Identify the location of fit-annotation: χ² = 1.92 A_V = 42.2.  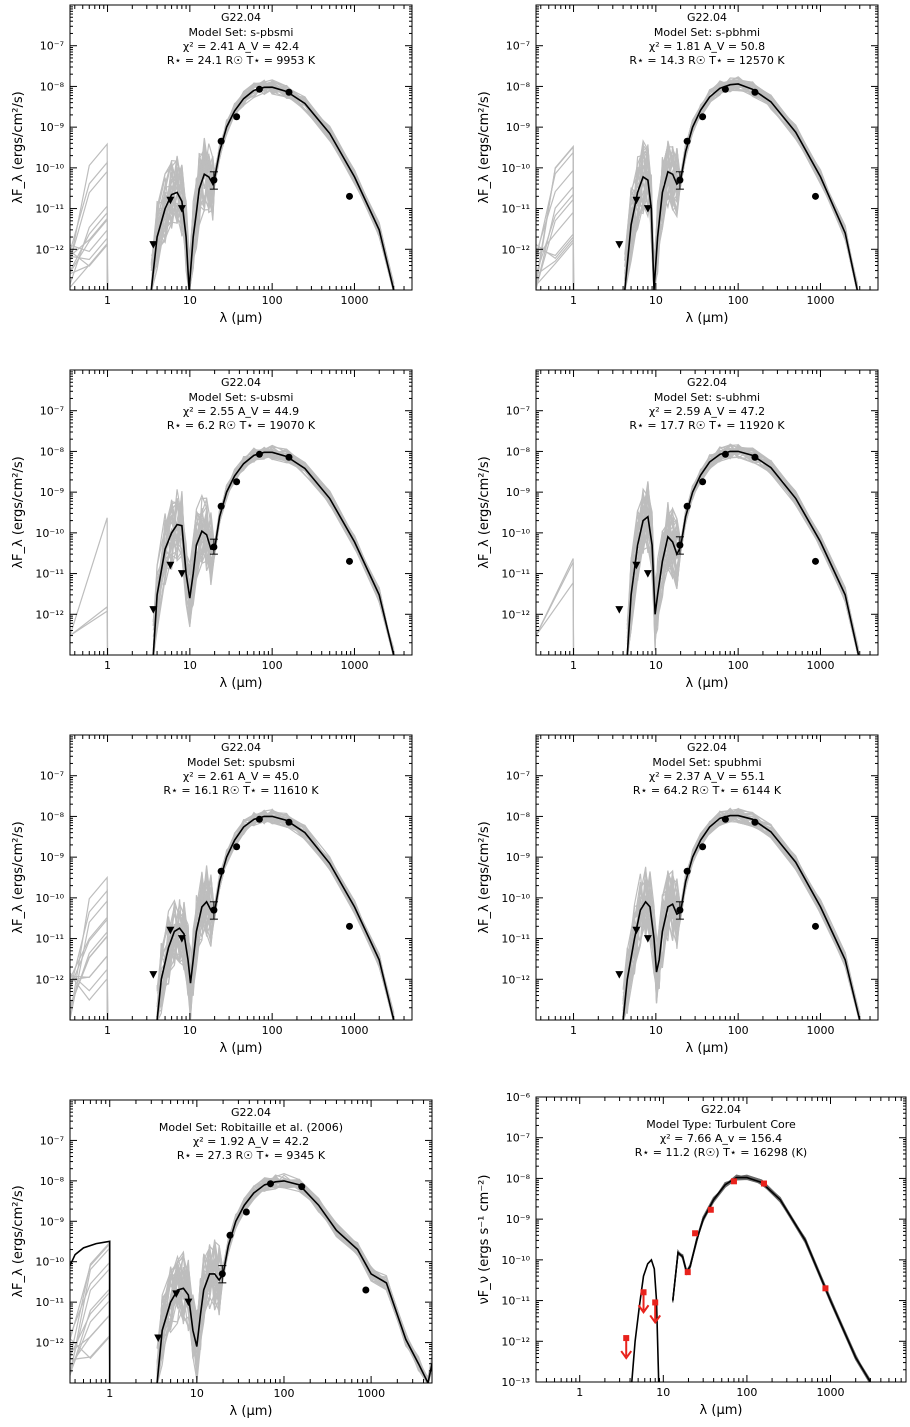
(251, 1141).